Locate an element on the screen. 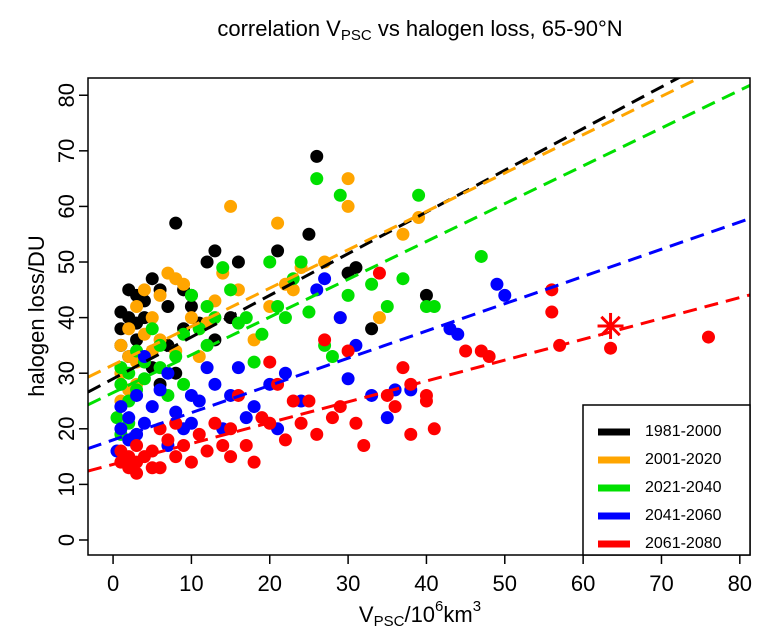  xlabel-part: PSC is located at coordinates (389, 621).